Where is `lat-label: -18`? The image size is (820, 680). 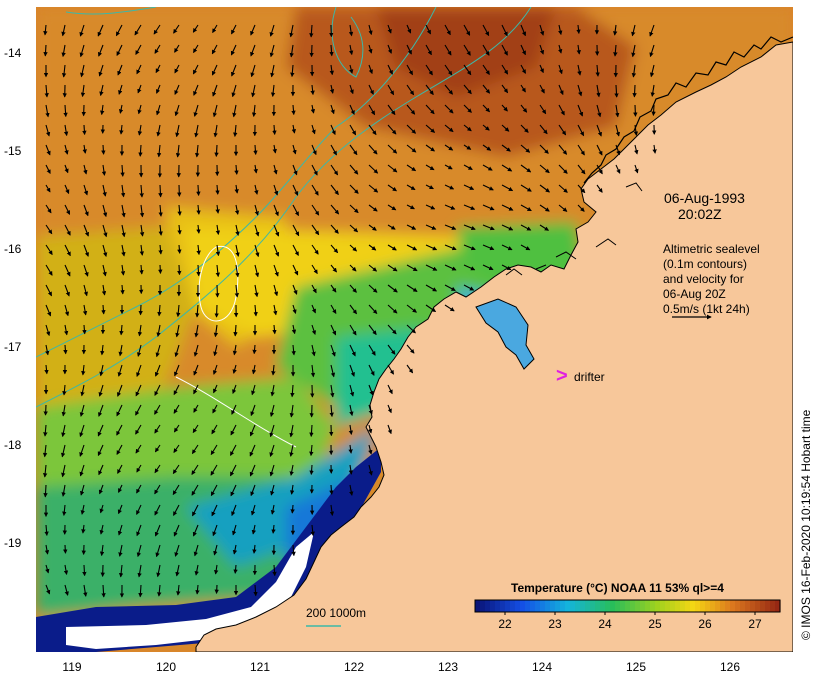
lat-label: -18 is located at coordinates (13, 445).